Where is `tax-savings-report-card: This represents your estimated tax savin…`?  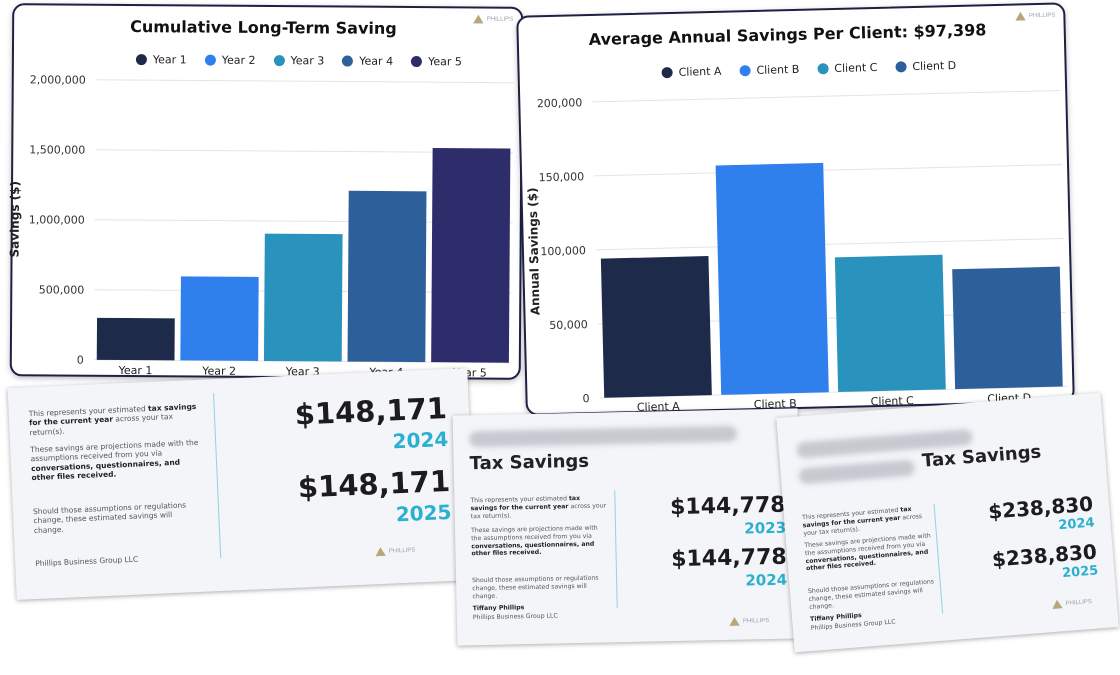 tax-savings-report-card: This represents your estimated tax savin… is located at coordinates (242, 484).